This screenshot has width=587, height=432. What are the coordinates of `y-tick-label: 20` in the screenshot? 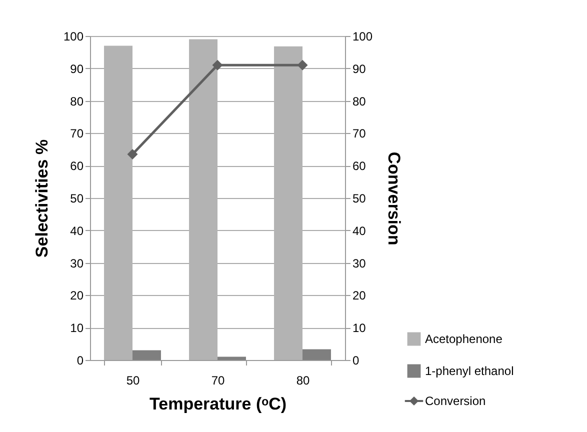 It's located at (77, 295).